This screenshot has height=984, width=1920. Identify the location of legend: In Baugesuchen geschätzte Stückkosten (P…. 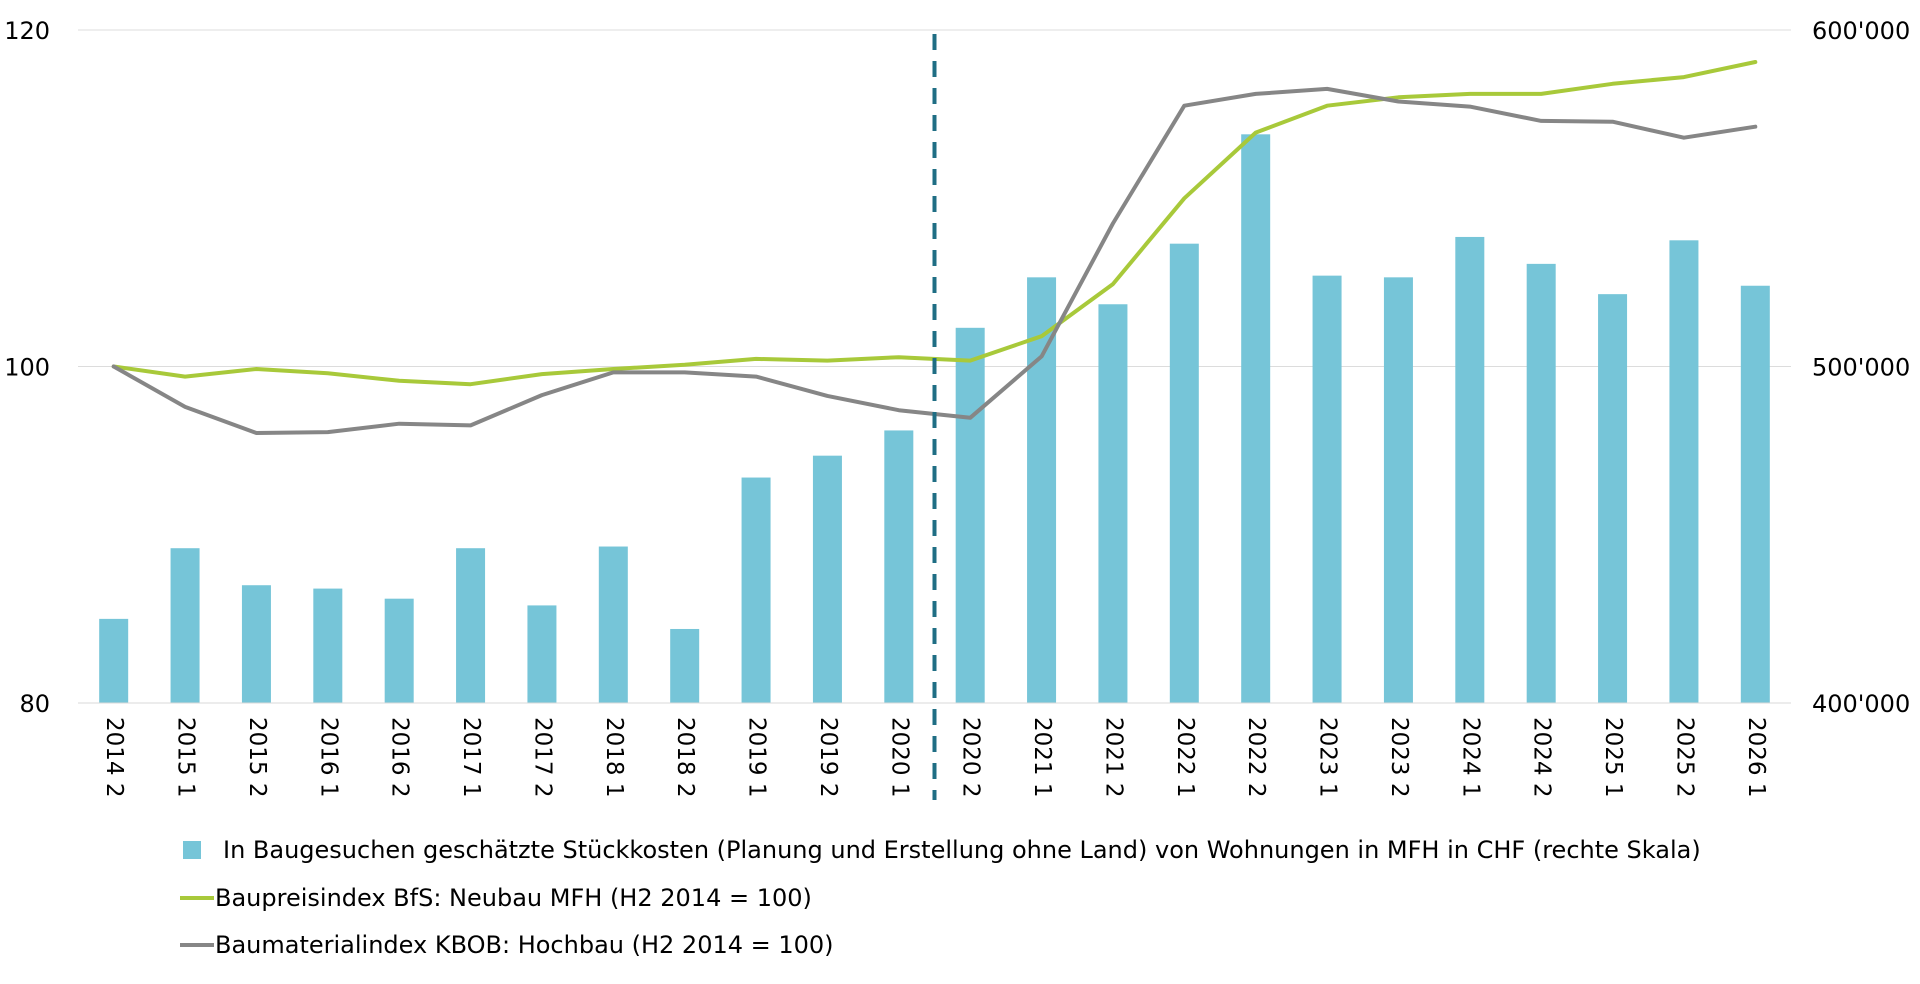
(940, 897).